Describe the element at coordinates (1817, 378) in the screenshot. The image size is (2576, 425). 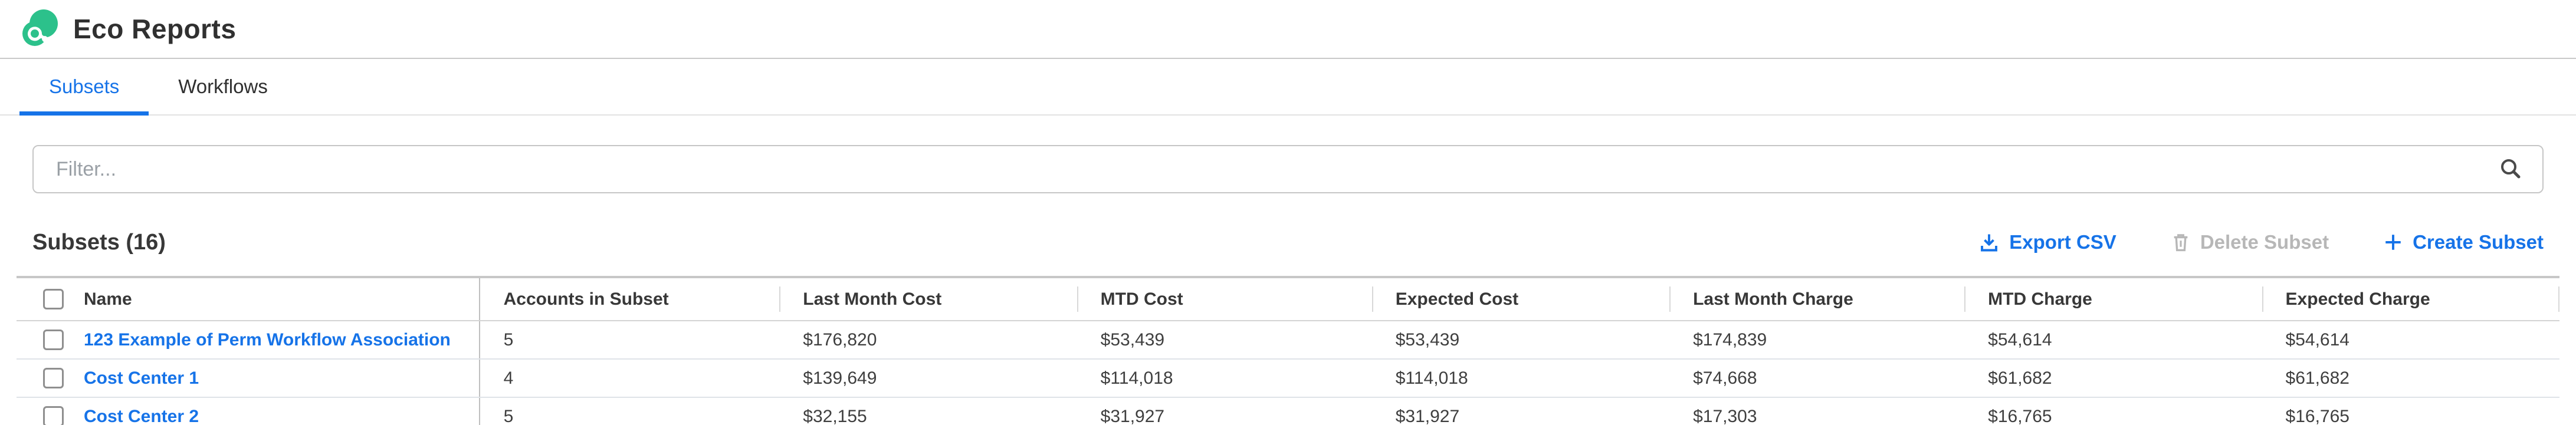
I see `cell-last-month-charge: $74,668` at that location.